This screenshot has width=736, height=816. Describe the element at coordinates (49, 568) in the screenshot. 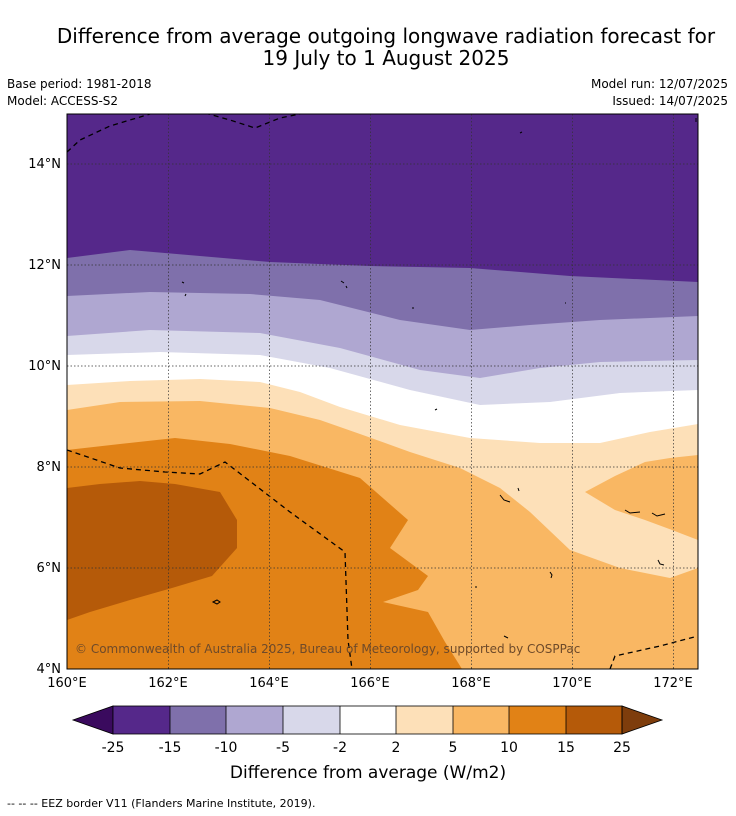

I see `lat-label-6n: 6°N` at that location.